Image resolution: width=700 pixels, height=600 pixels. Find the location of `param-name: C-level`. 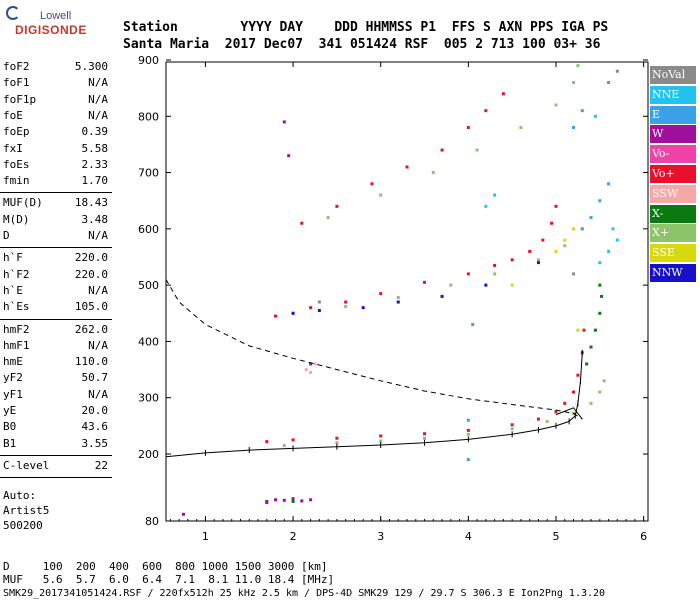

param-name: C-level is located at coordinates (26, 465).